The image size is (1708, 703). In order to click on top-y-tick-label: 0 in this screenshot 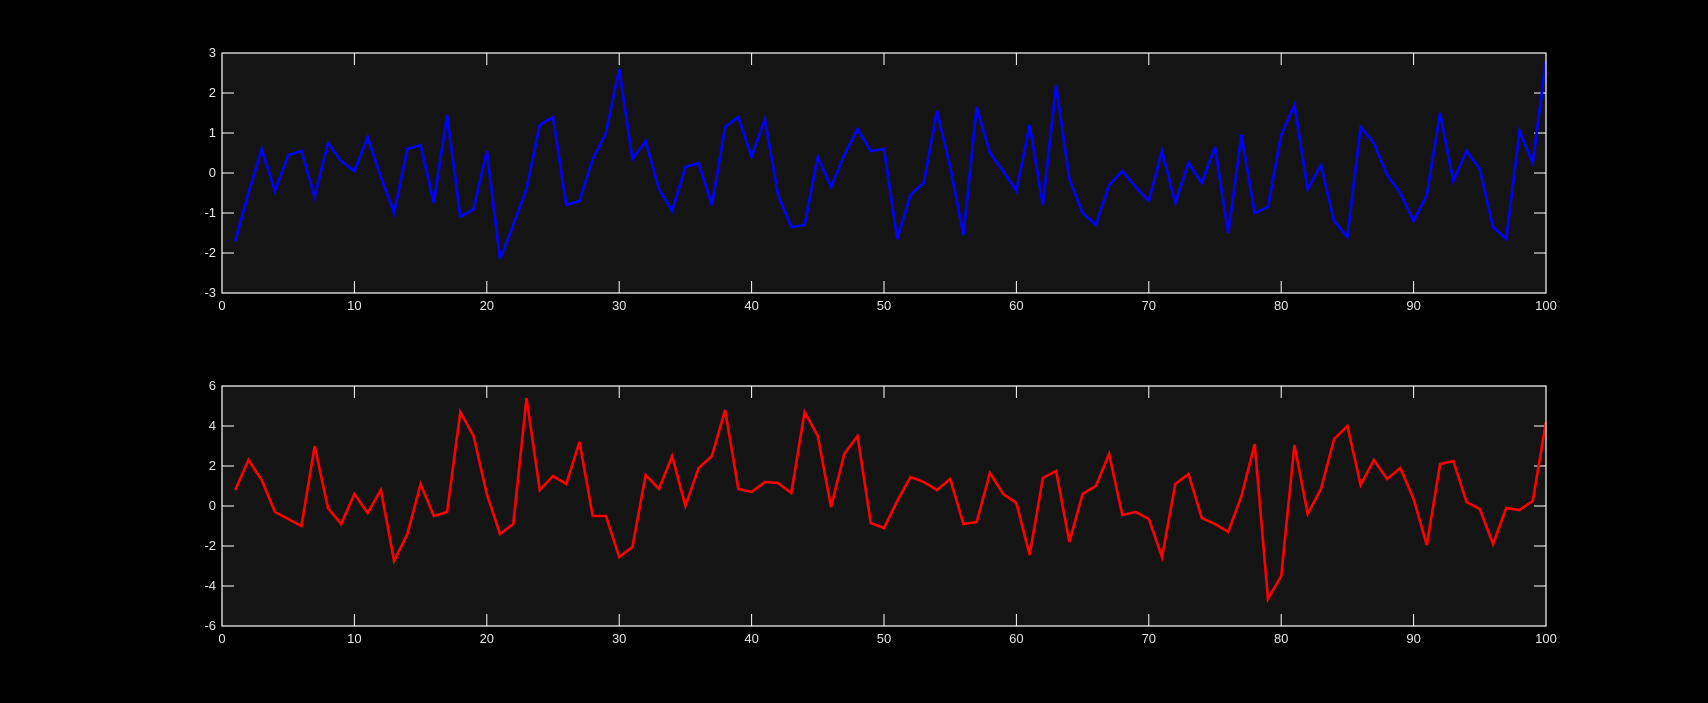, I will do `click(212, 172)`.